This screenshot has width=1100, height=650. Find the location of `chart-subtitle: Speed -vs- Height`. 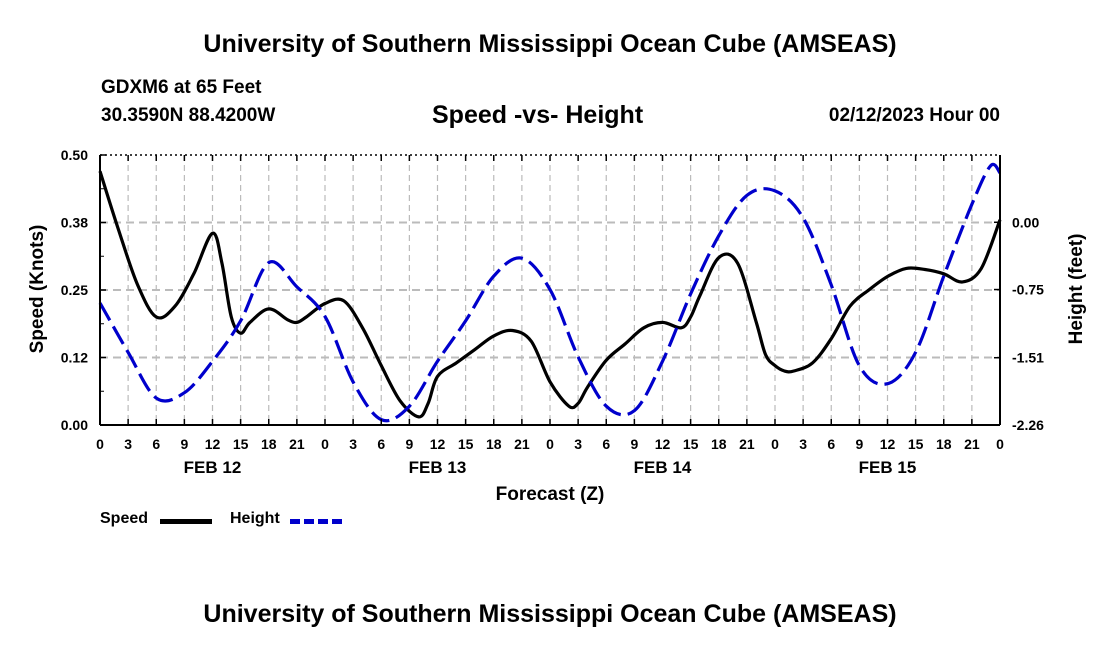

chart-subtitle: Speed -vs- Height is located at coordinates (538, 115).